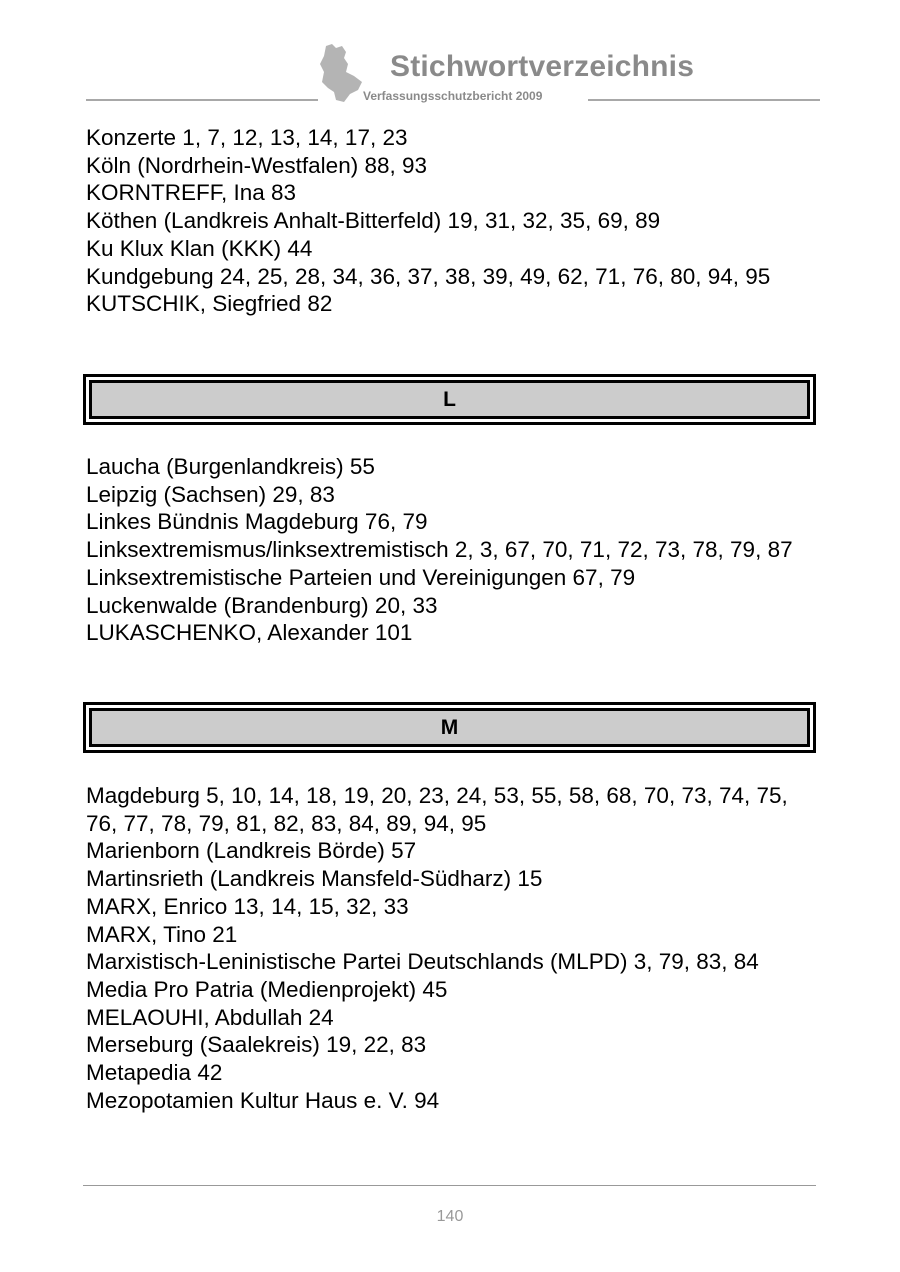 The image size is (900, 1272). What do you see at coordinates (154, 1073) in the screenshot?
I see `index-entry: Metapedia 42` at bounding box center [154, 1073].